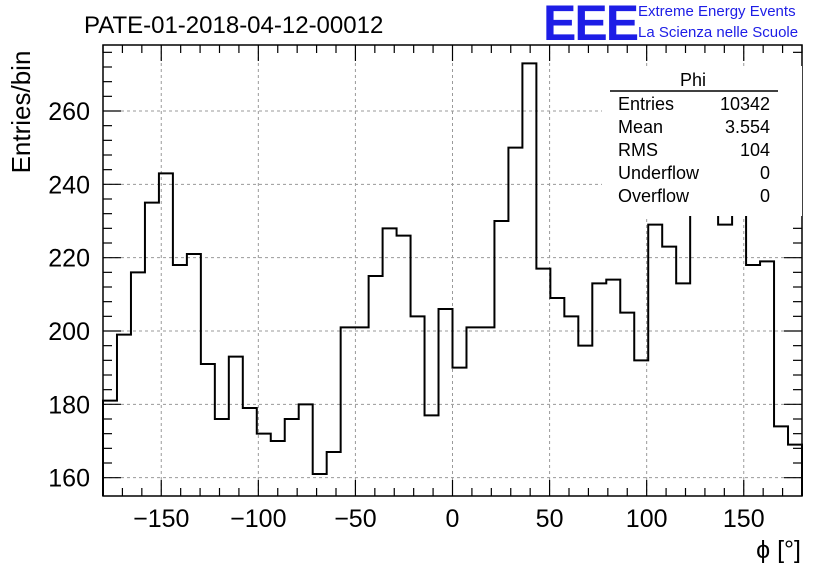  What do you see at coordinates (778, 550) in the screenshot?
I see `x-axis-label: ϕ [°]` at bounding box center [778, 550].